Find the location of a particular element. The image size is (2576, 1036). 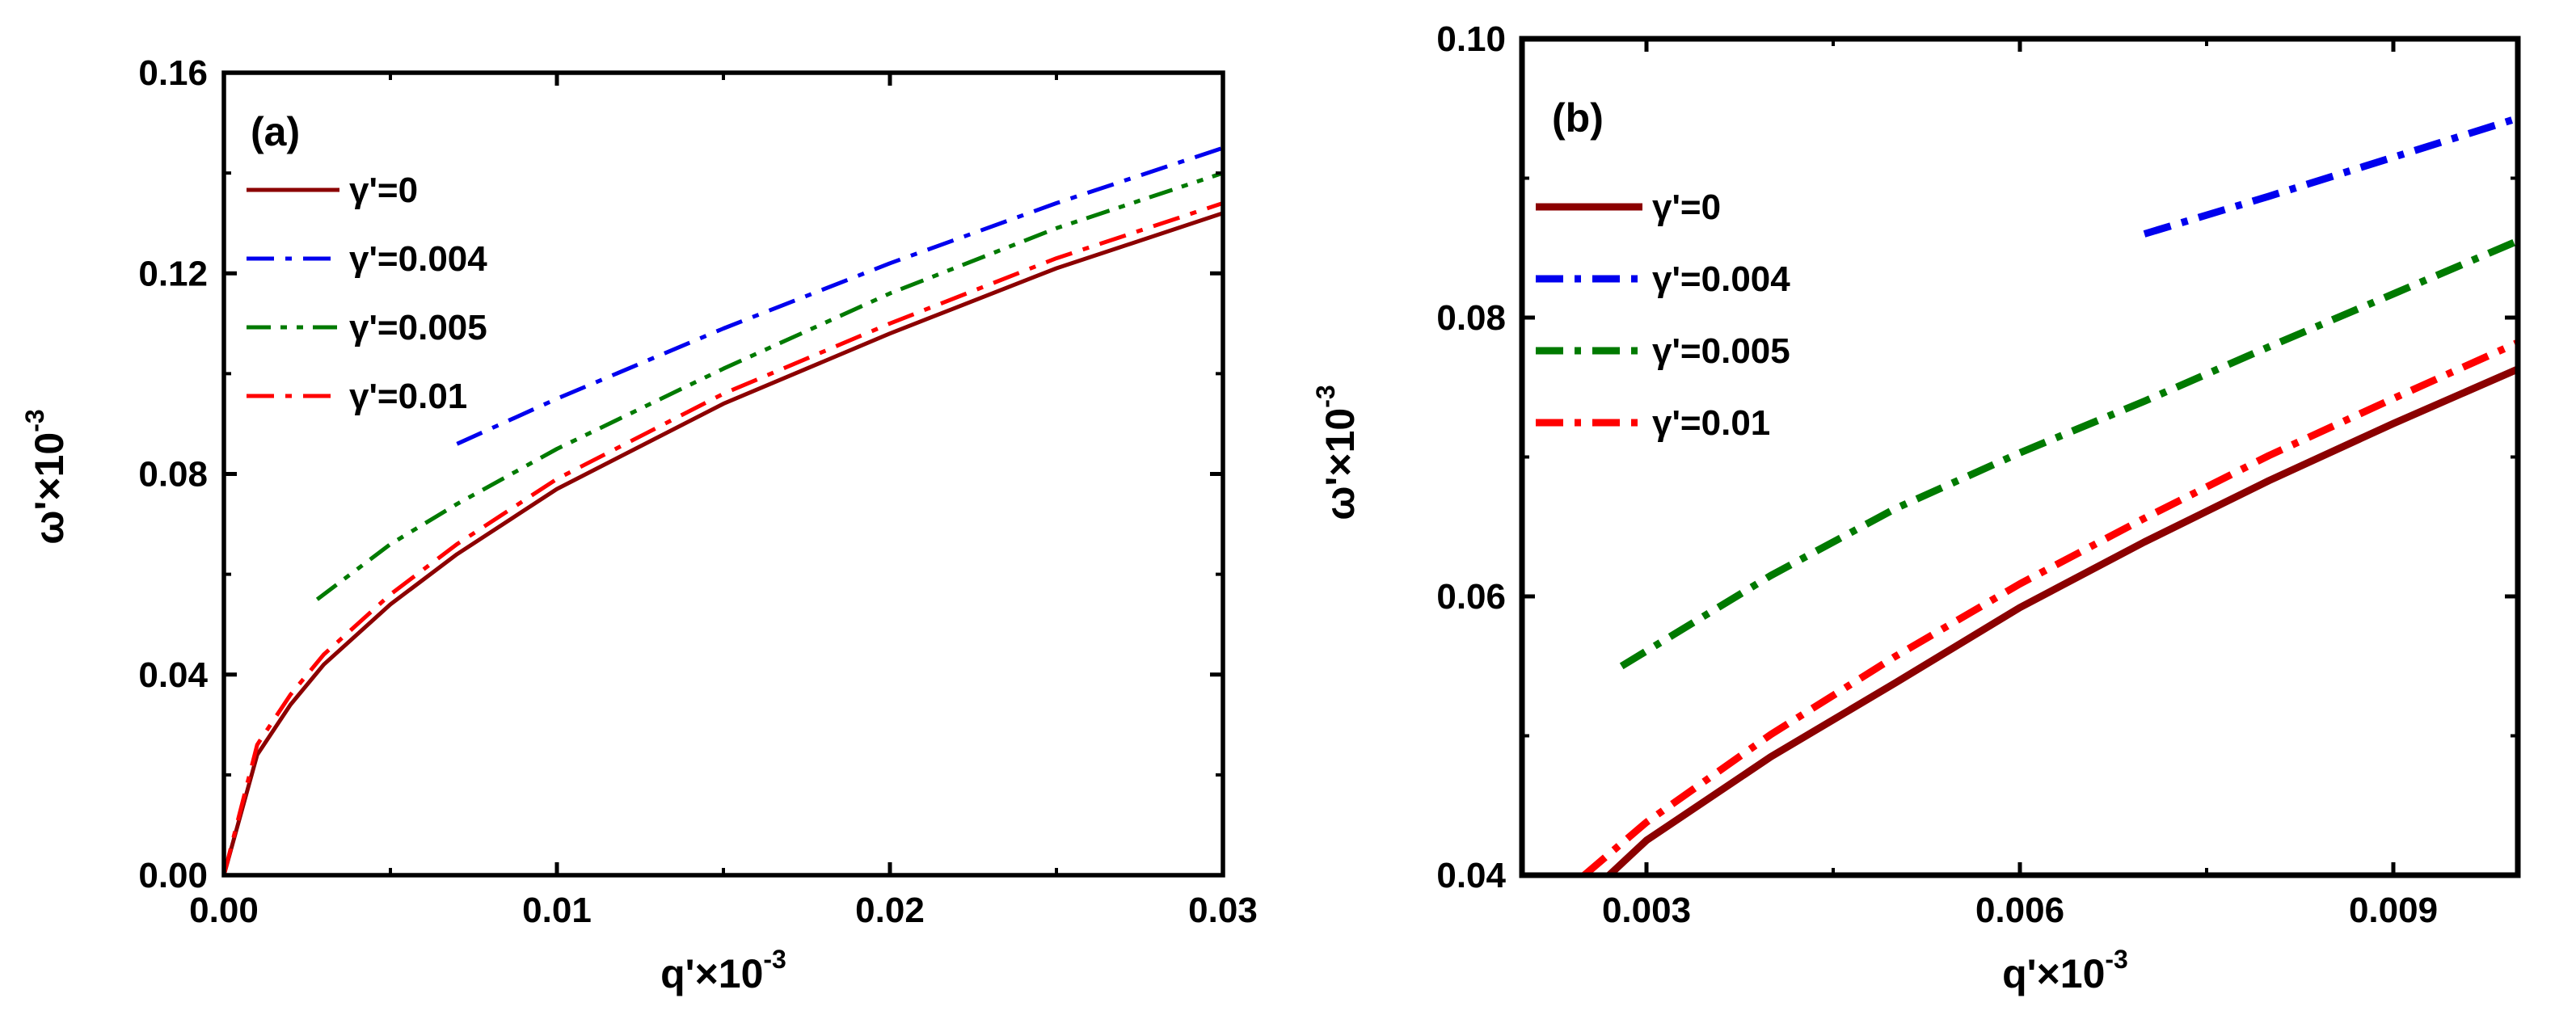

panel-label: (b) is located at coordinates (1578, 118).